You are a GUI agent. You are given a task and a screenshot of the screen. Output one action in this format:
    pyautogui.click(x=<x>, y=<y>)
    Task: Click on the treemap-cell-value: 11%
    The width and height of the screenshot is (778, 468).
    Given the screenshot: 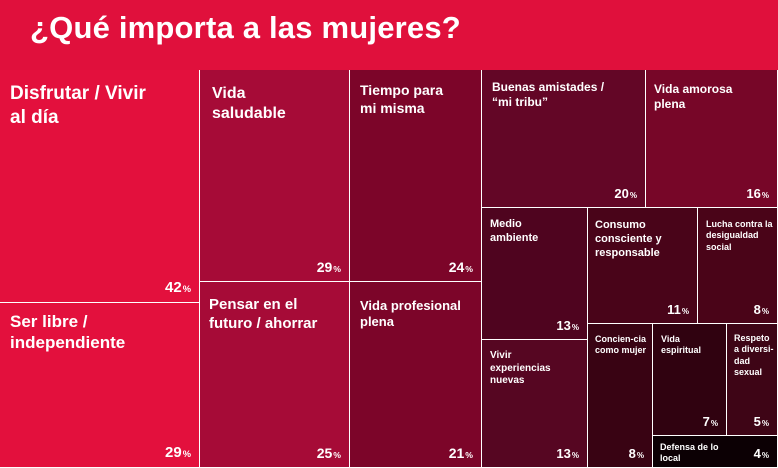 What is the action you would take?
    pyautogui.click(x=678, y=309)
    